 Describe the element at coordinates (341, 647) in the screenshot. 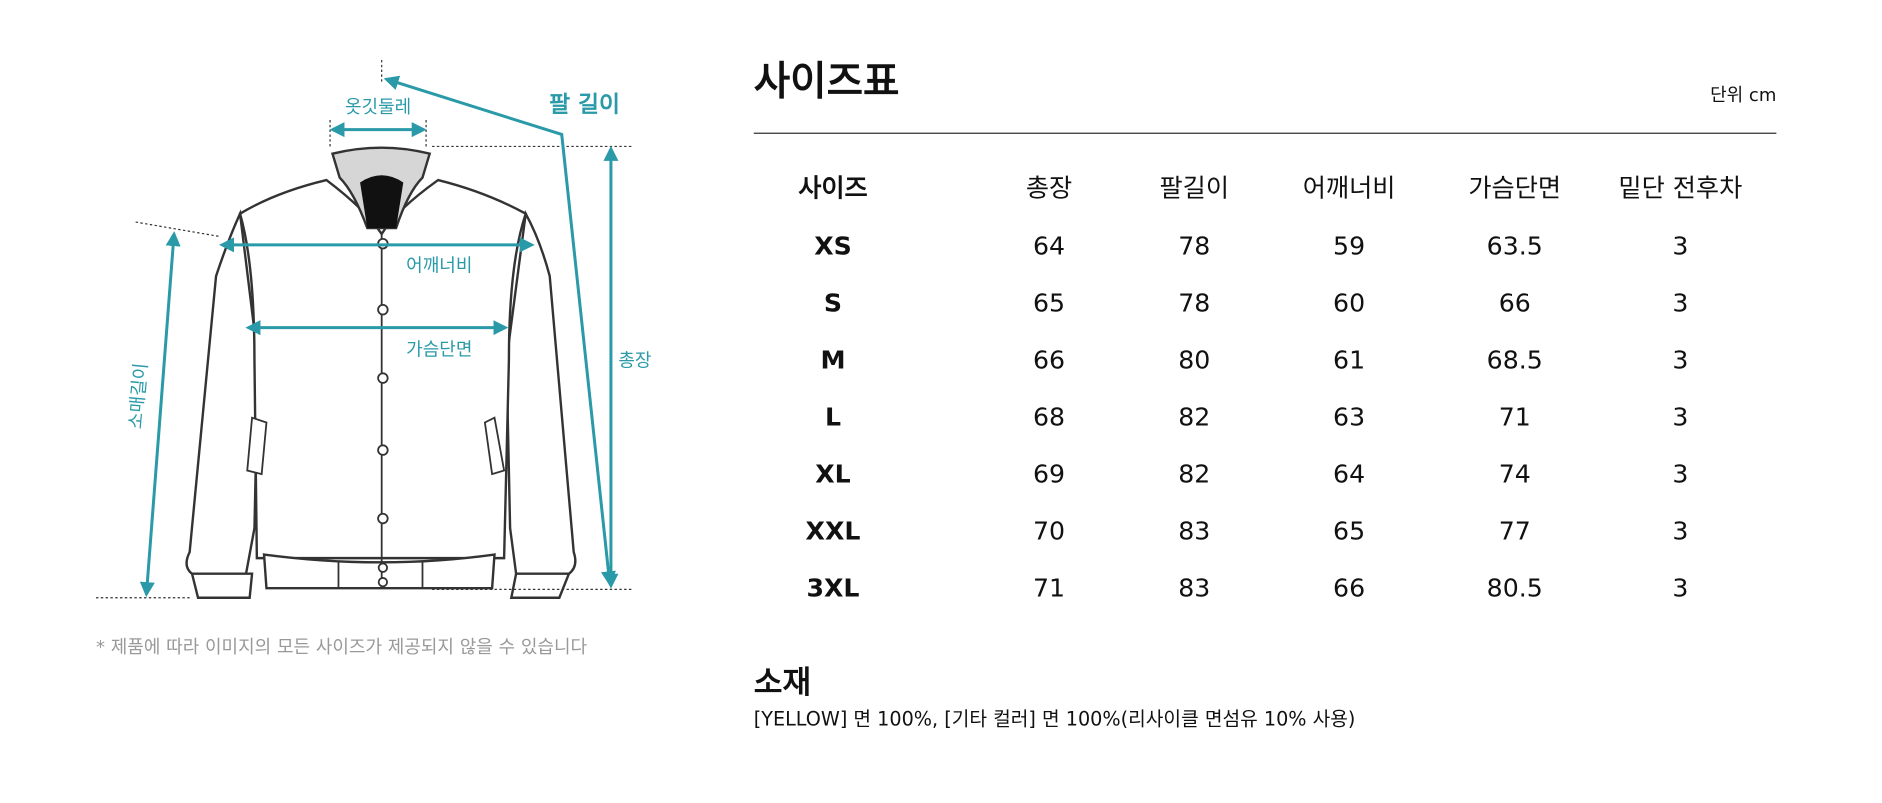

I see `note: * 제품에 따라 이미지의 모든 사이즈가 제공되지 않을 수 있습니다` at that location.